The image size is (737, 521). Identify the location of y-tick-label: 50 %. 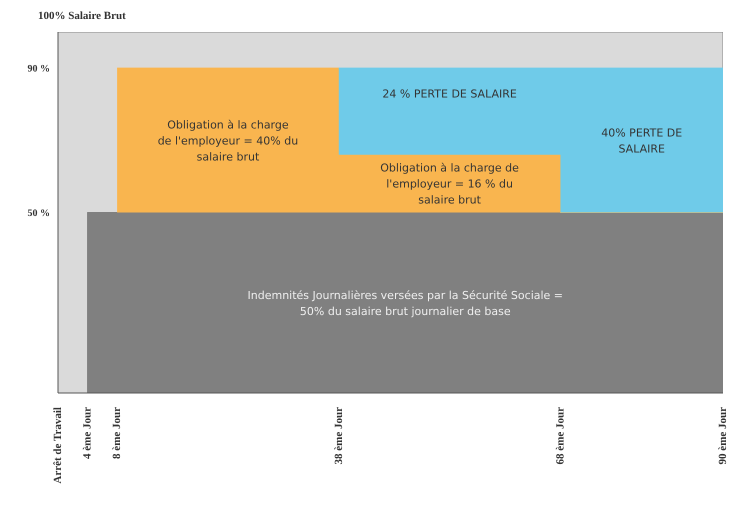
(39, 214).